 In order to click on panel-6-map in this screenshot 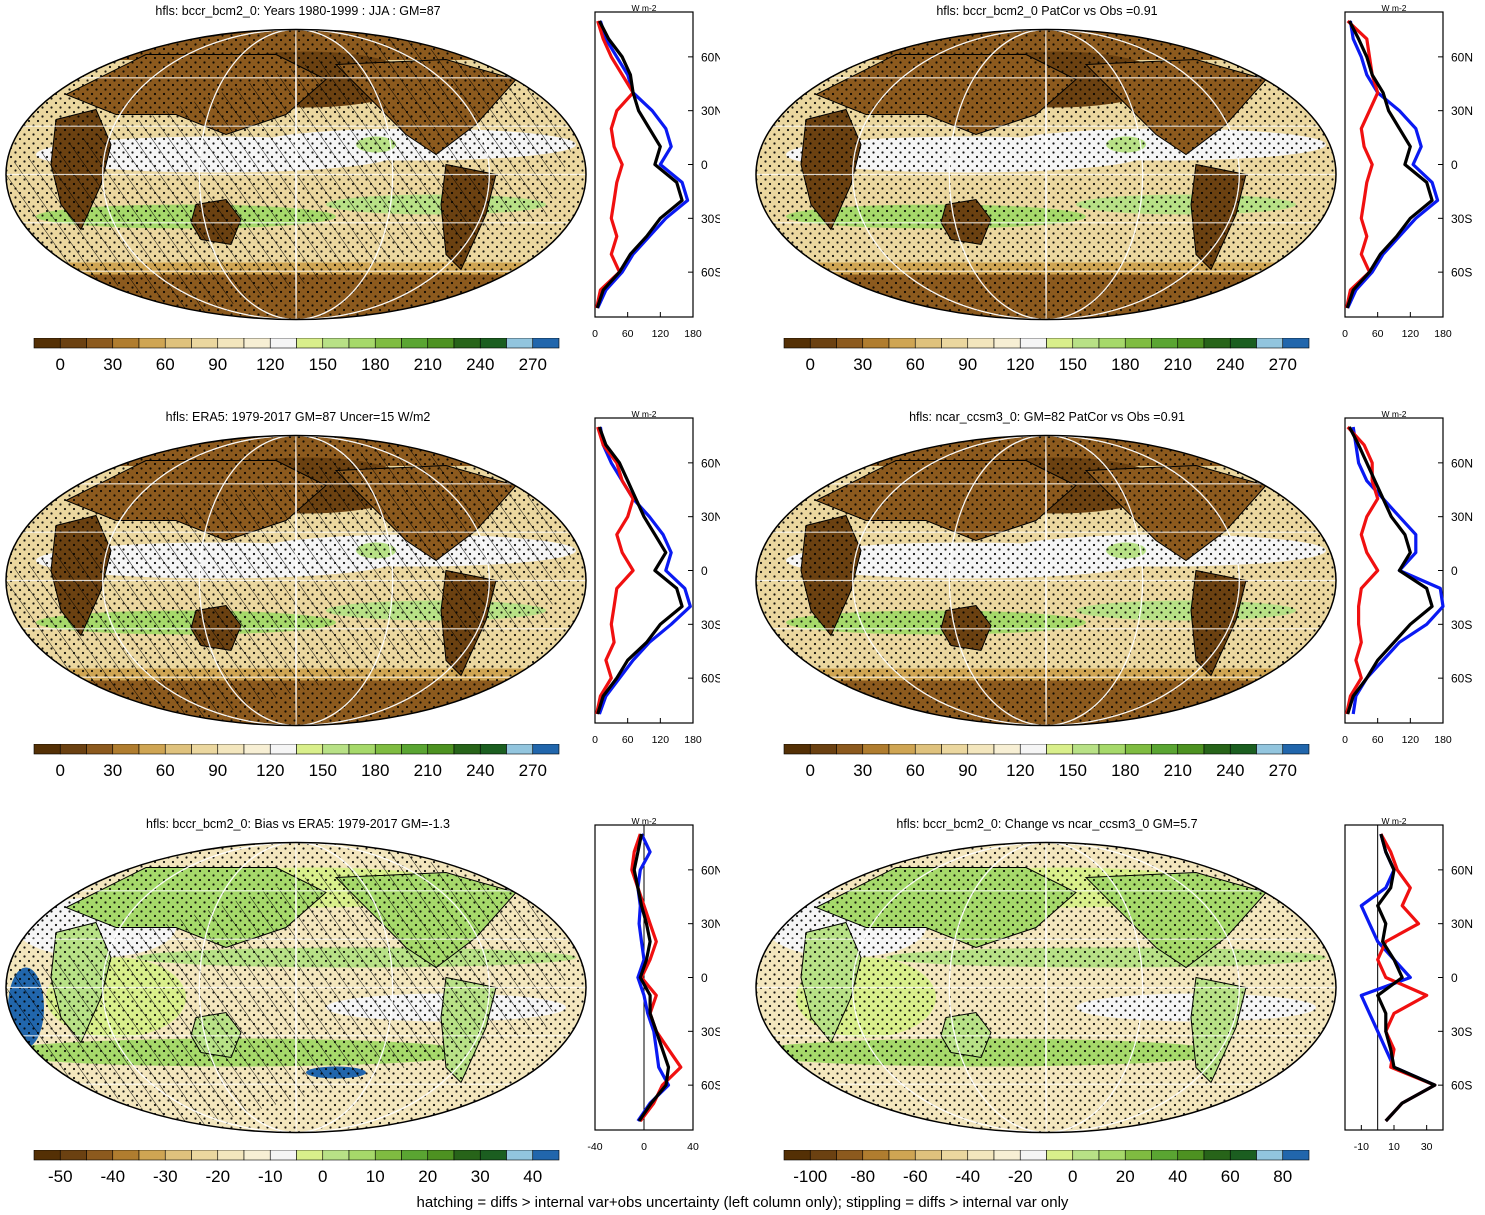, I will do `click(1046, 987)`.